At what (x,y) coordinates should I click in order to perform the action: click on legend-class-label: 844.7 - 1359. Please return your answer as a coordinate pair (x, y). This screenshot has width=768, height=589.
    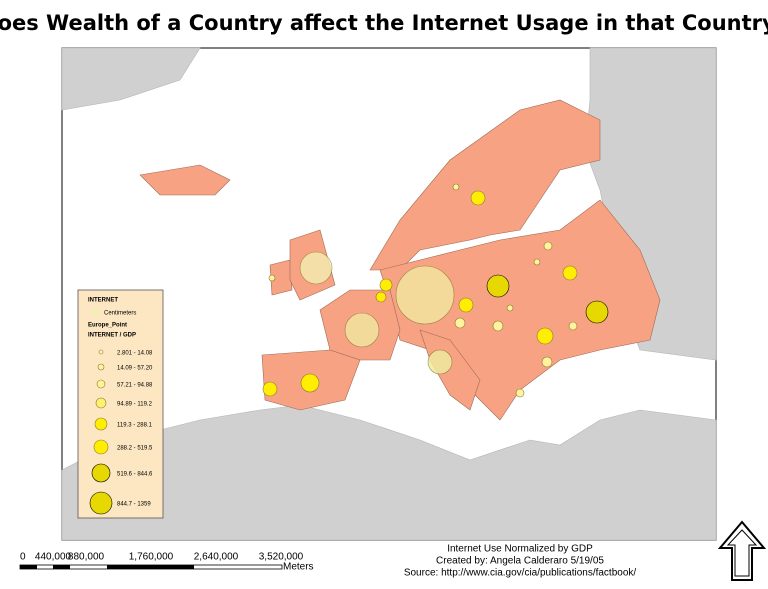
    Looking at the image, I should click on (134, 505).